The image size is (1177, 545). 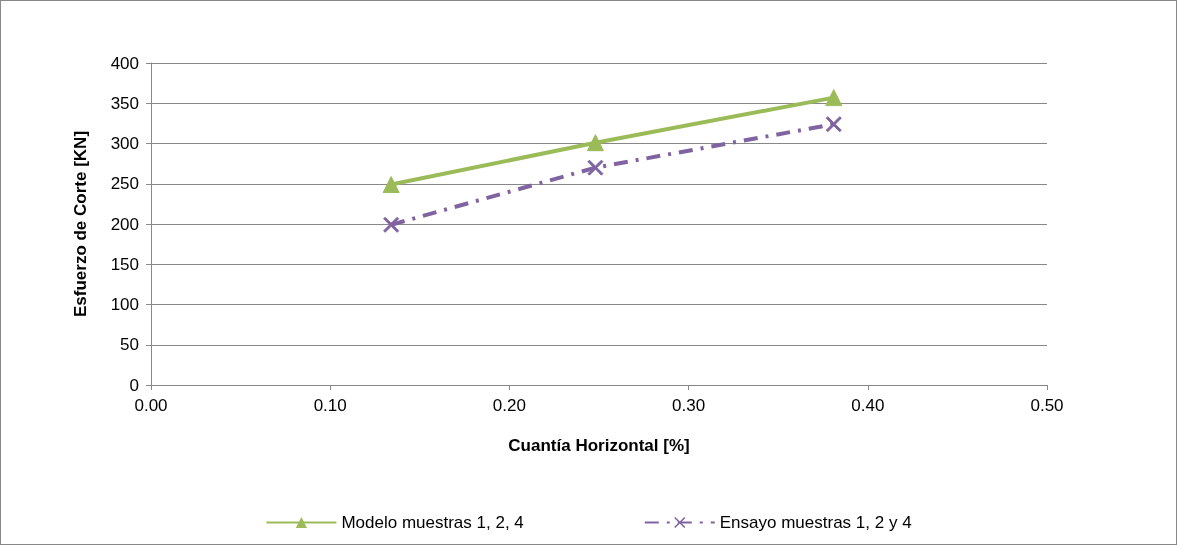 What do you see at coordinates (80, 224) in the screenshot?
I see `y-axis-title: Esfuerzo de Corte [KN]` at bounding box center [80, 224].